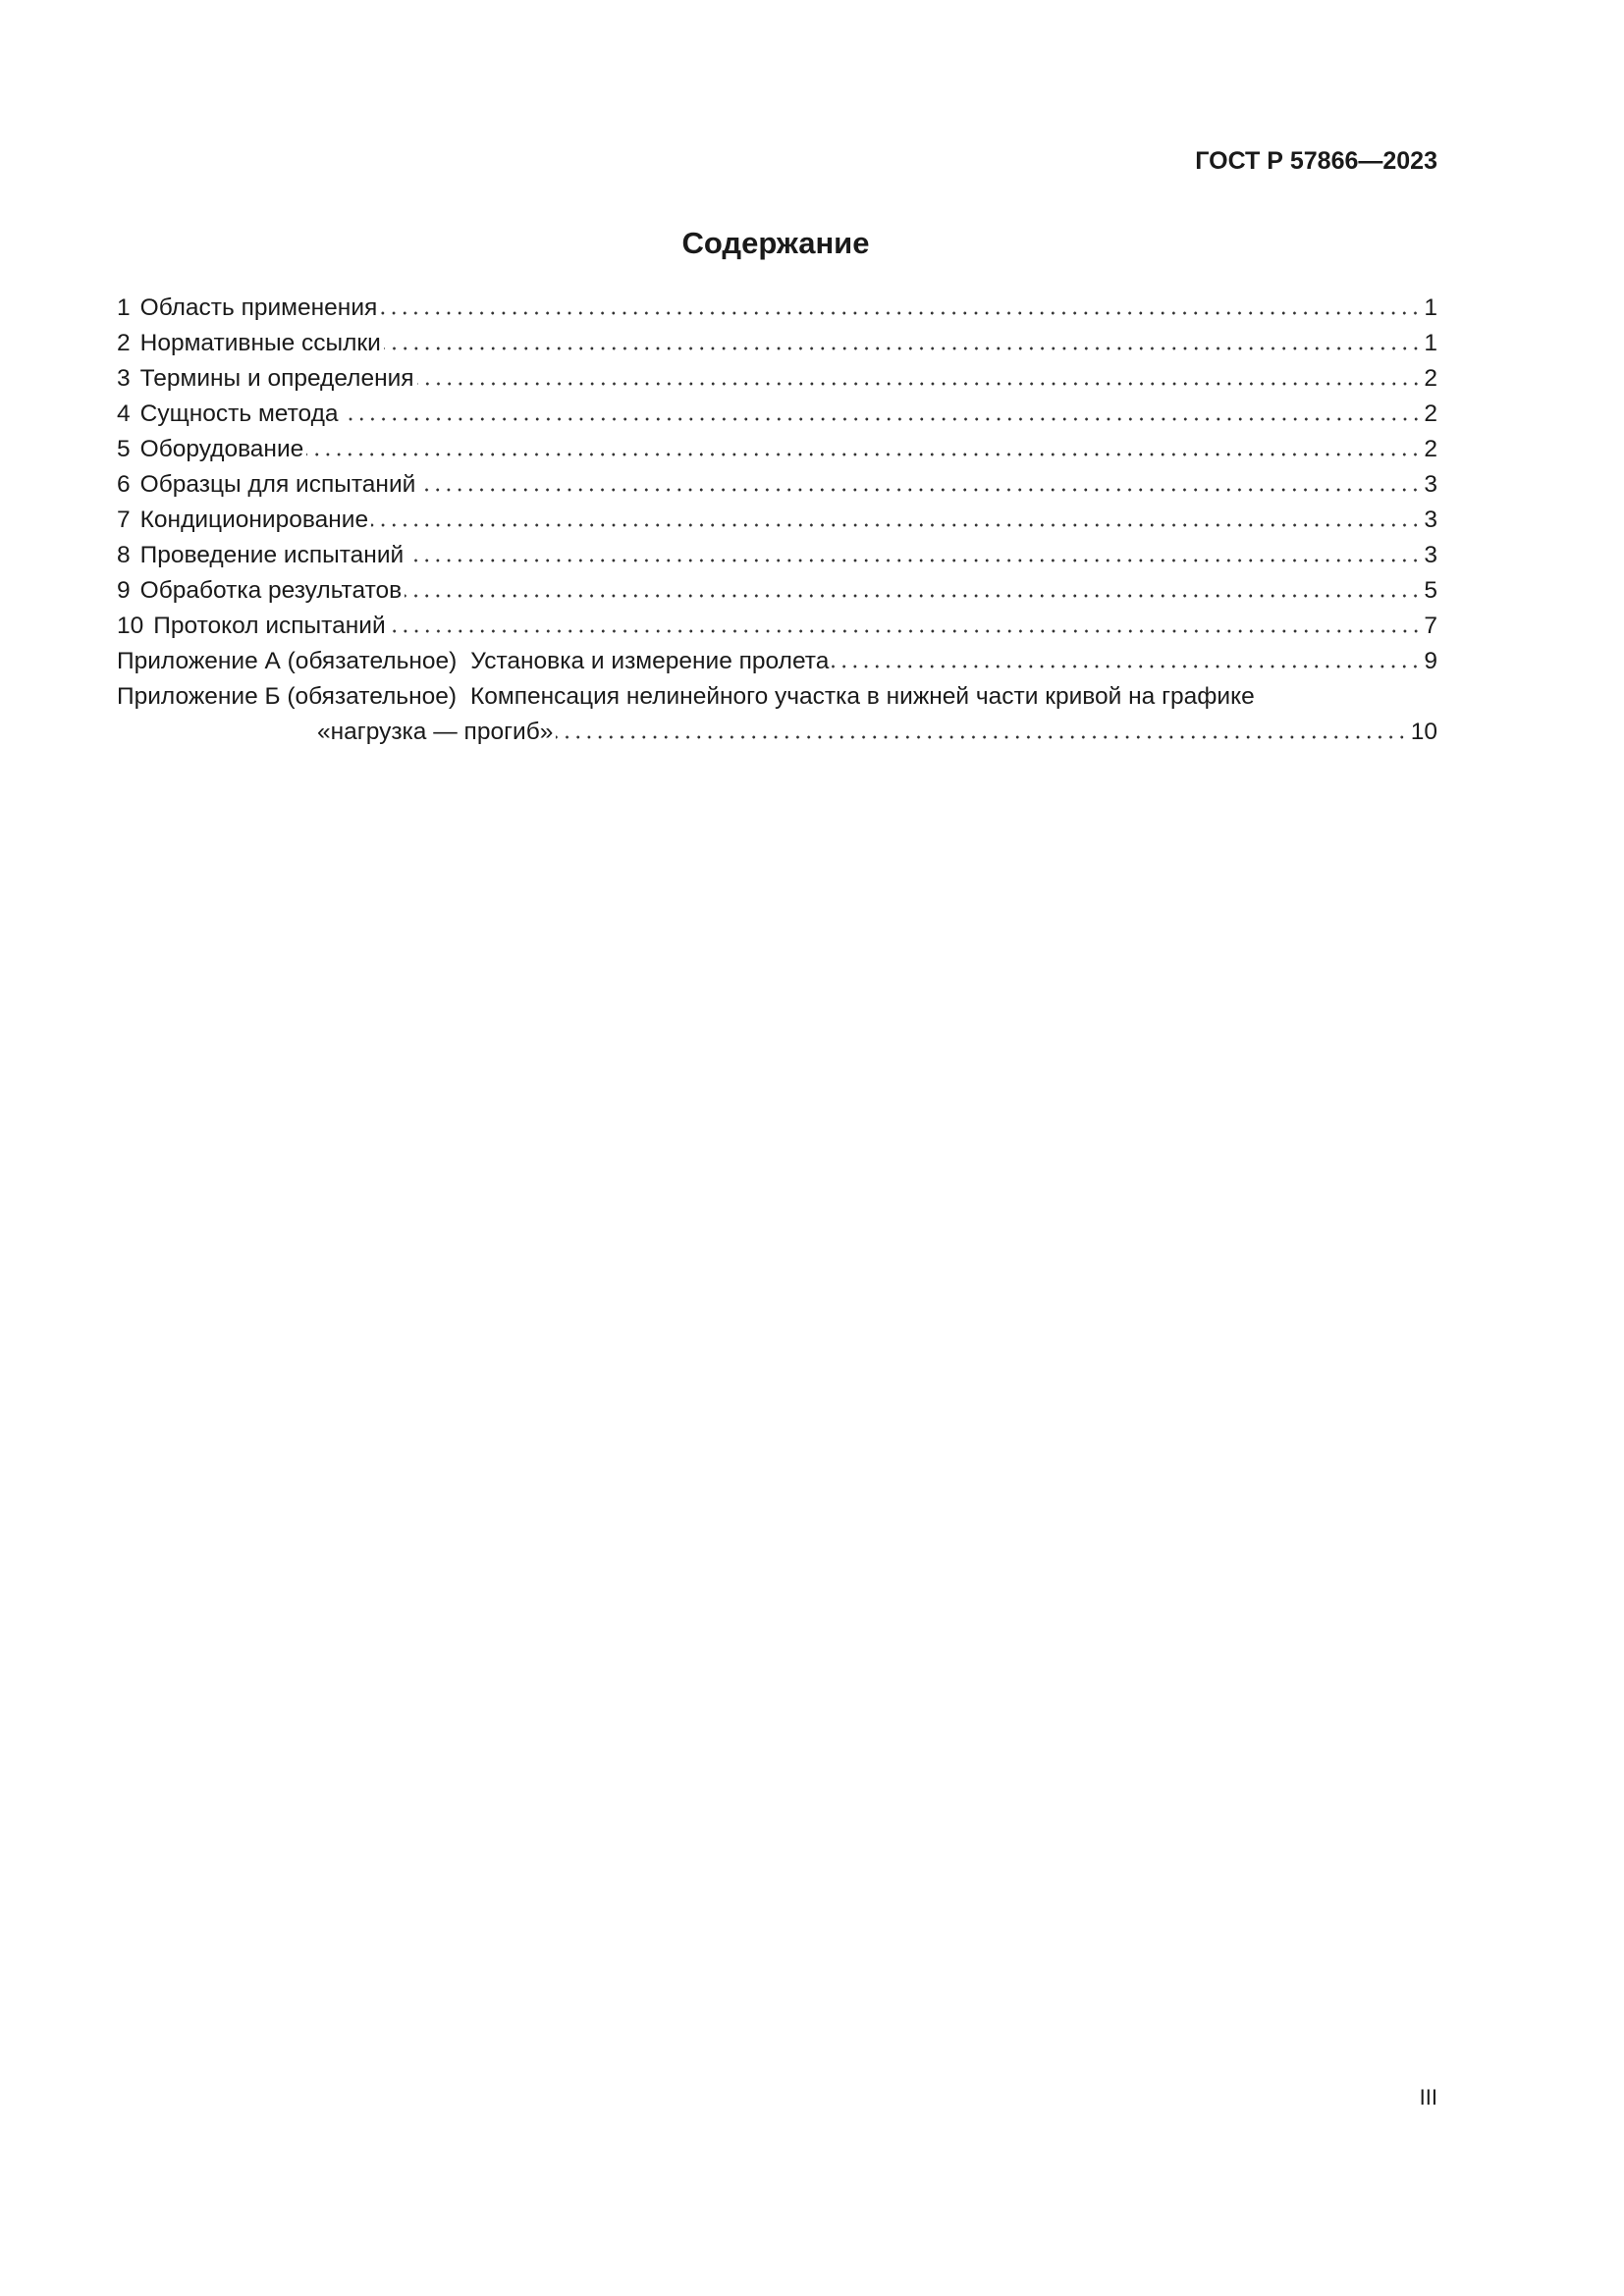 The width and height of the screenshot is (1624, 2296). Describe the element at coordinates (650, 661) in the screenshot. I see `appendix-label: Установка и измерение пролета` at that location.